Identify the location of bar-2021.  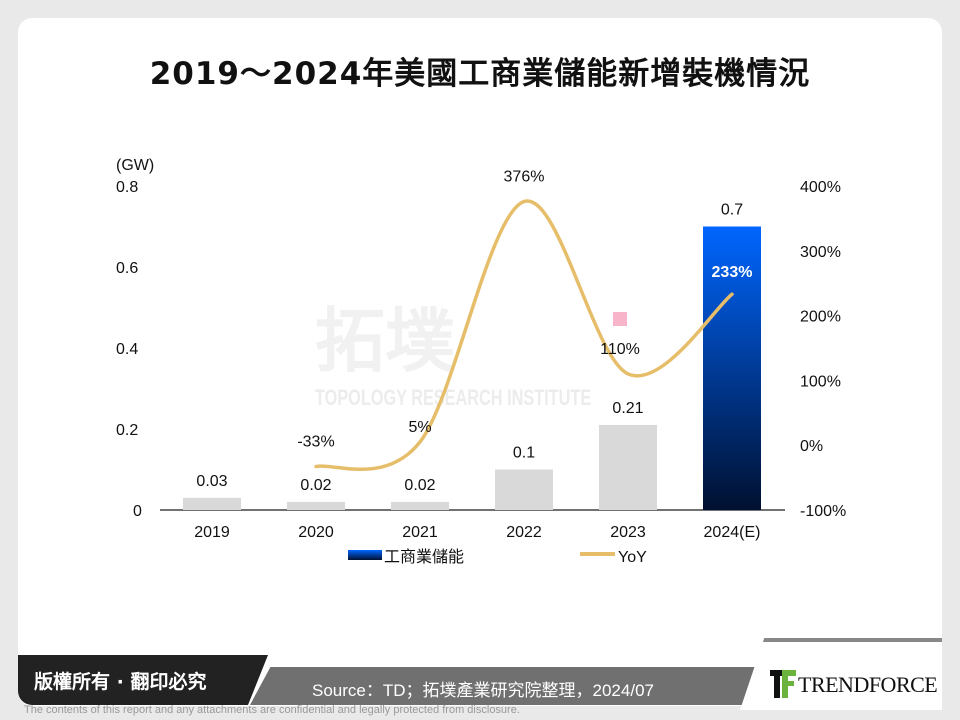
(420, 505).